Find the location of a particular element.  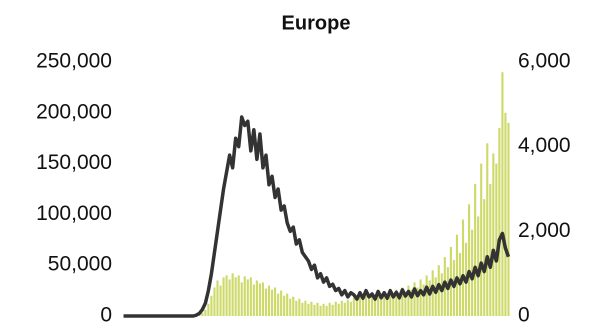

chart-title: Europe is located at coordinates (316, 23).